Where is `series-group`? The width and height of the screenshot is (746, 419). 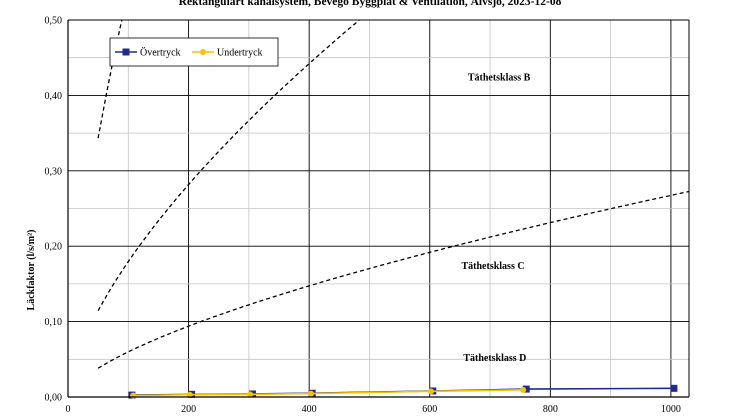
series-group is located at coordinates (403, 391).